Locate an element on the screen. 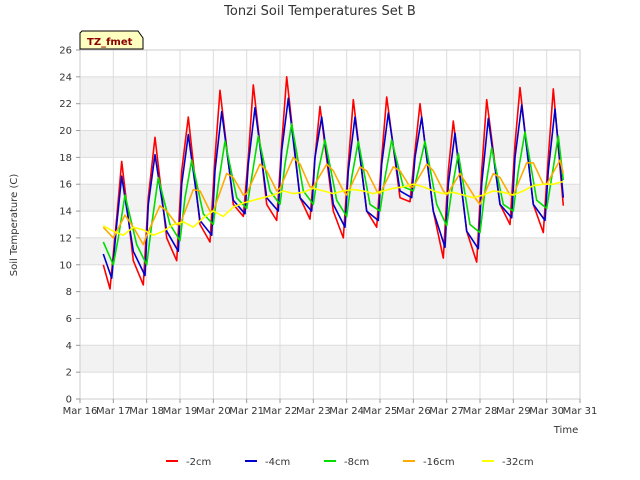 The width and height of the screenshot is (640, 480). x-tick-label: Mar 17 is located at coordinates (113, 411).